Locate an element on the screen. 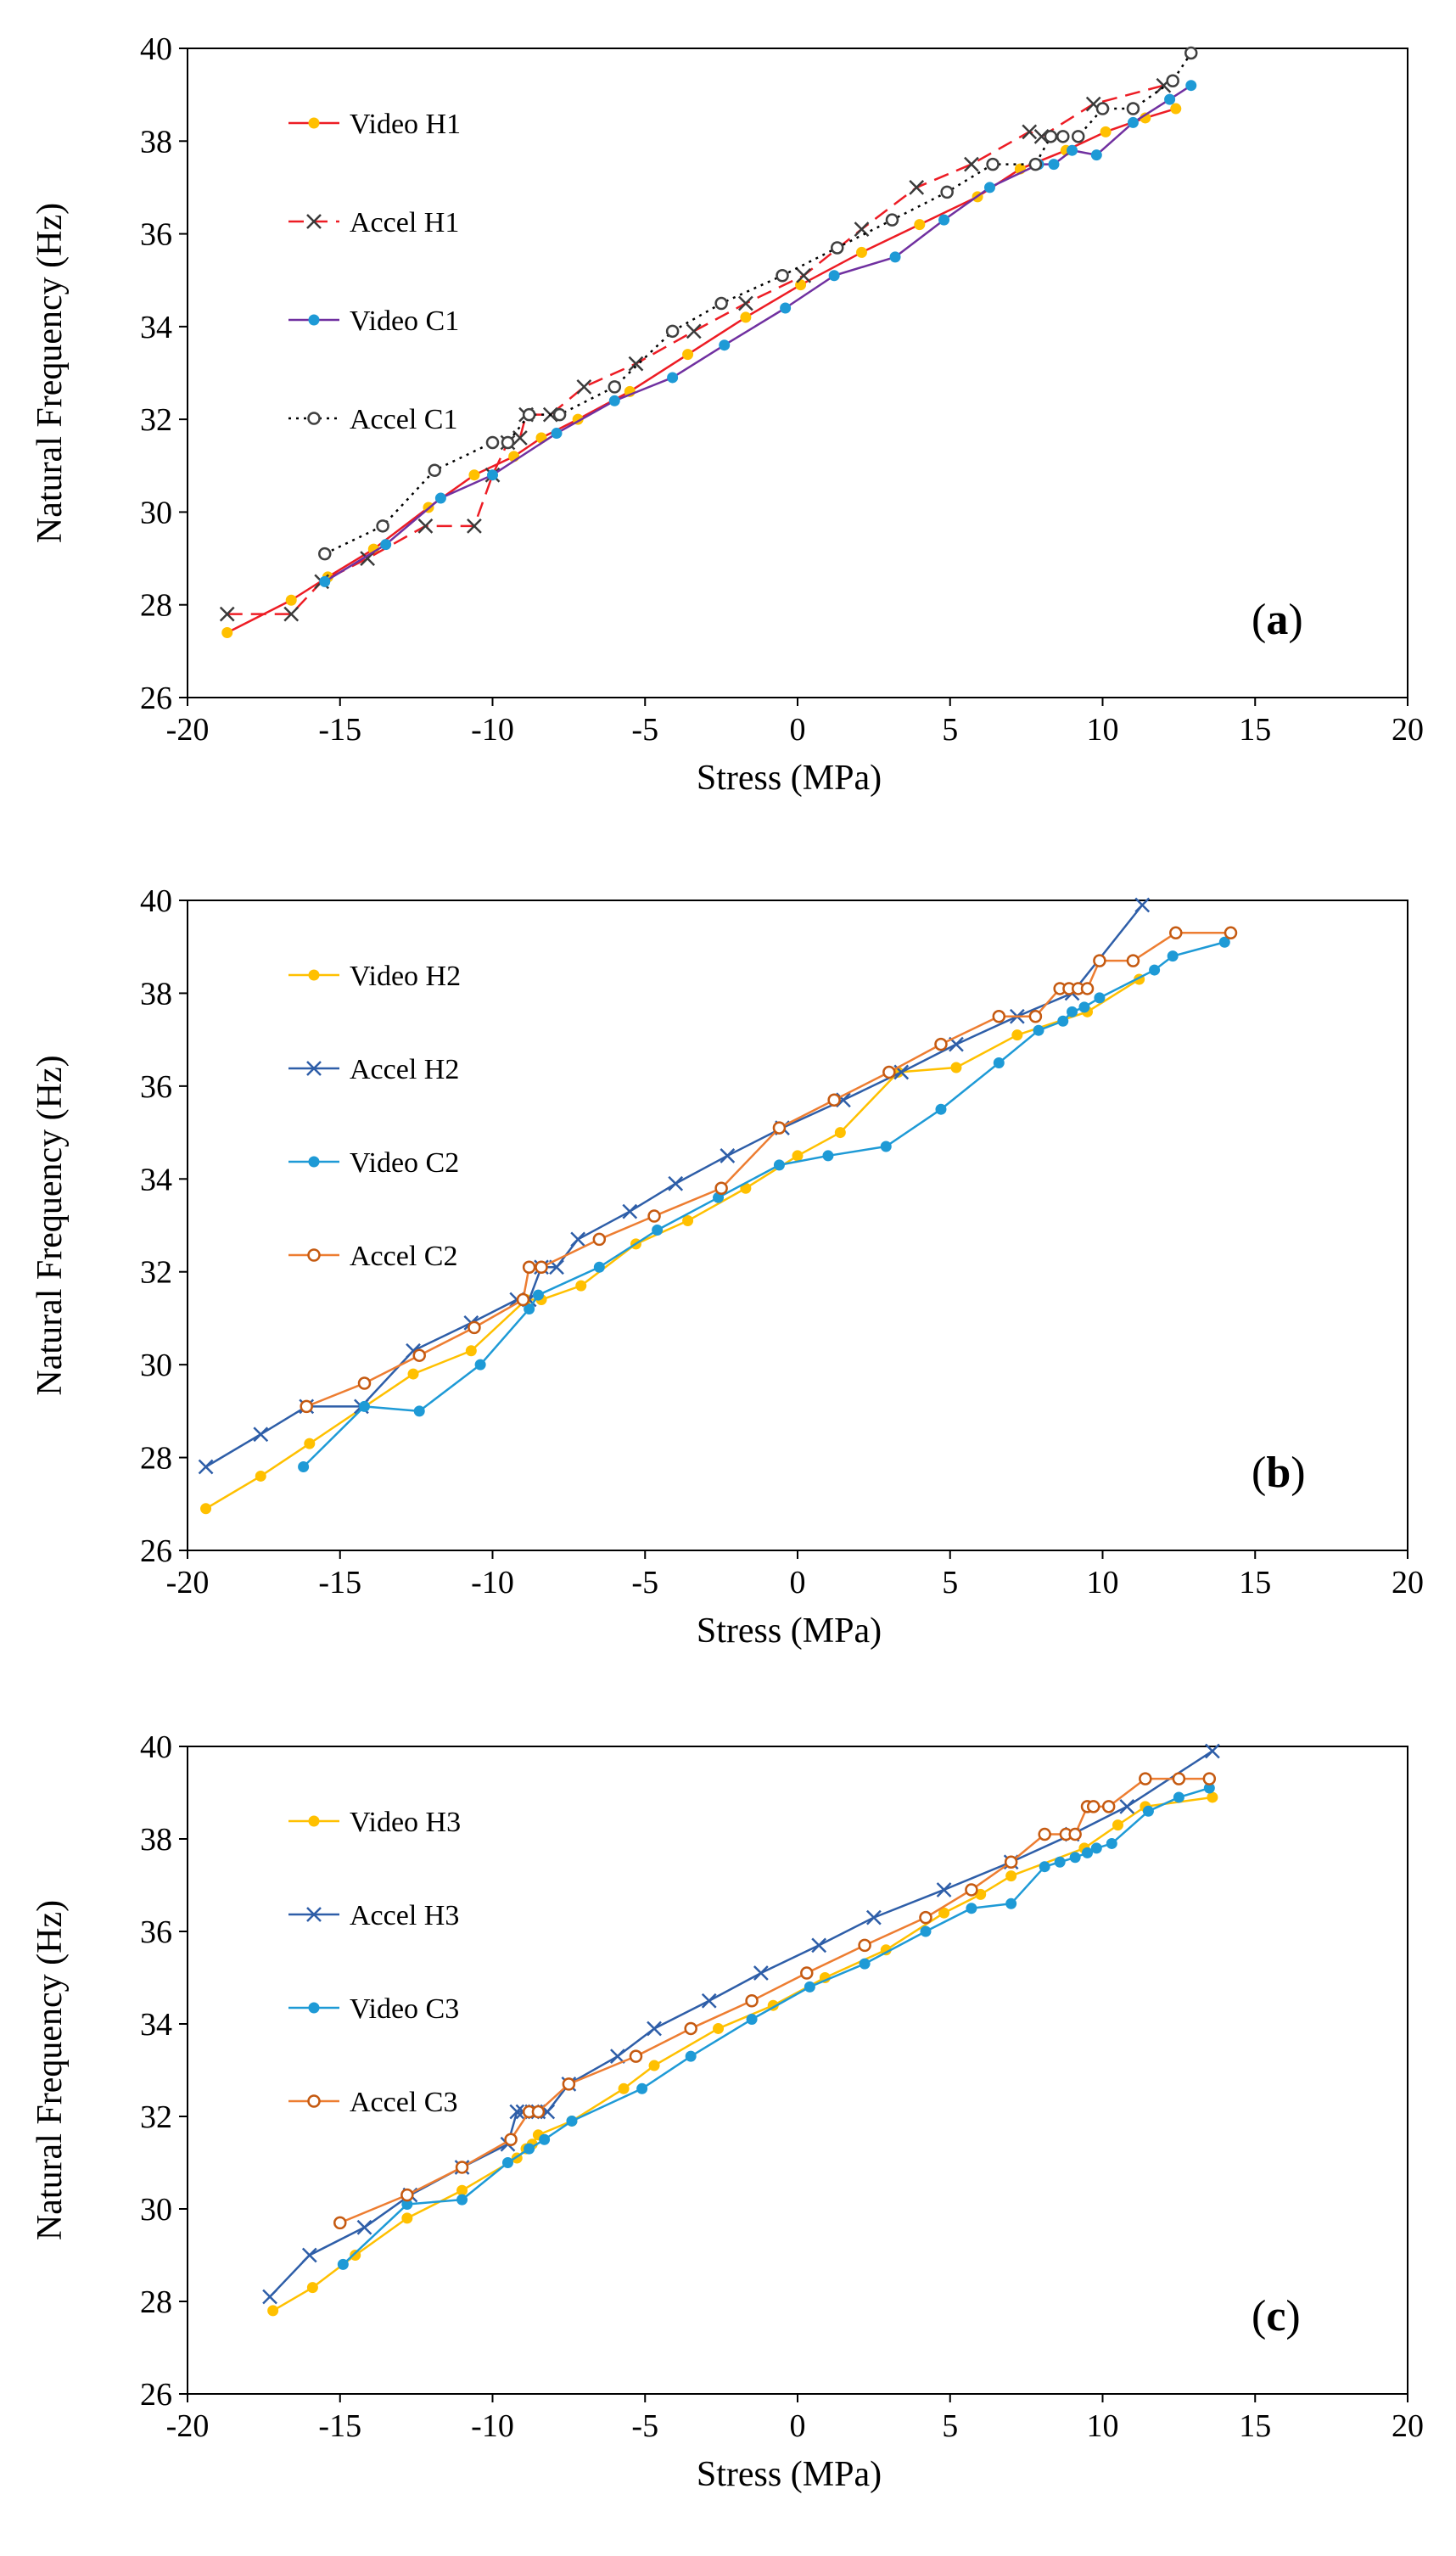  series-accel-h2 is located at coordinates (674, 1186).